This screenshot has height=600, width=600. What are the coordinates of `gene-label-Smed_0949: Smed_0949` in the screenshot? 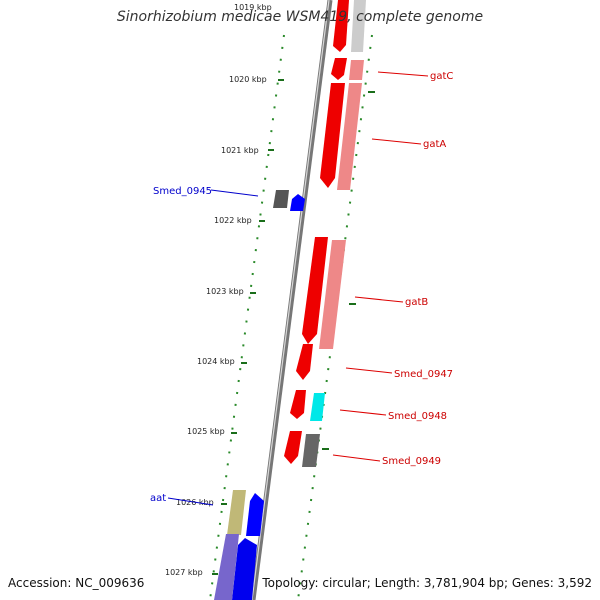 It's located at (411, 461).